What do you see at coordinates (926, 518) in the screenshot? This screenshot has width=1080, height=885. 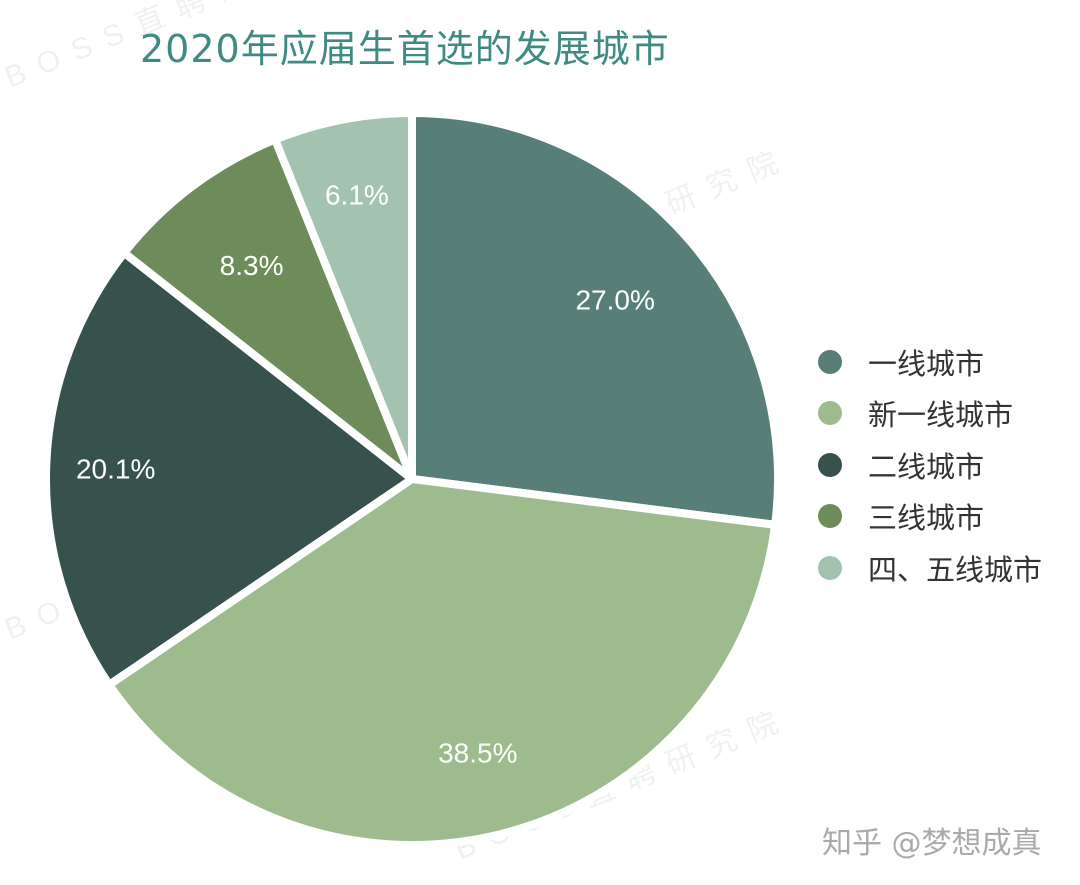 I see `legend-label: 三线城市` at bounding box center [926, 518].